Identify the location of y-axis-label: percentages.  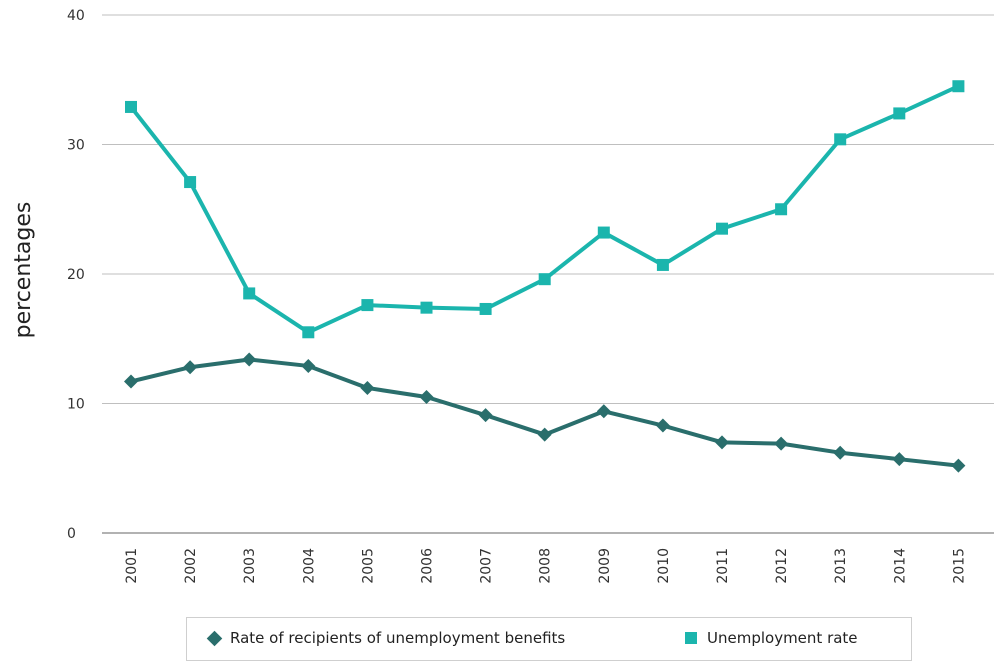
(23, 270).